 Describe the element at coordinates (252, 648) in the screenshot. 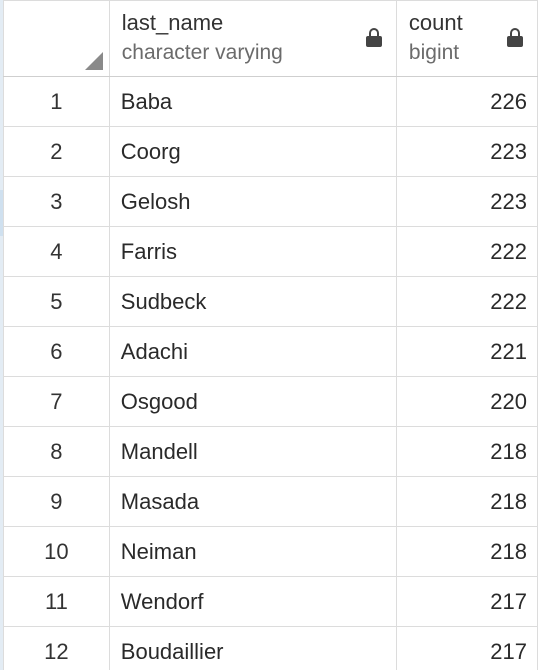

I see `cell-last-name: Boudaillier` at that location.